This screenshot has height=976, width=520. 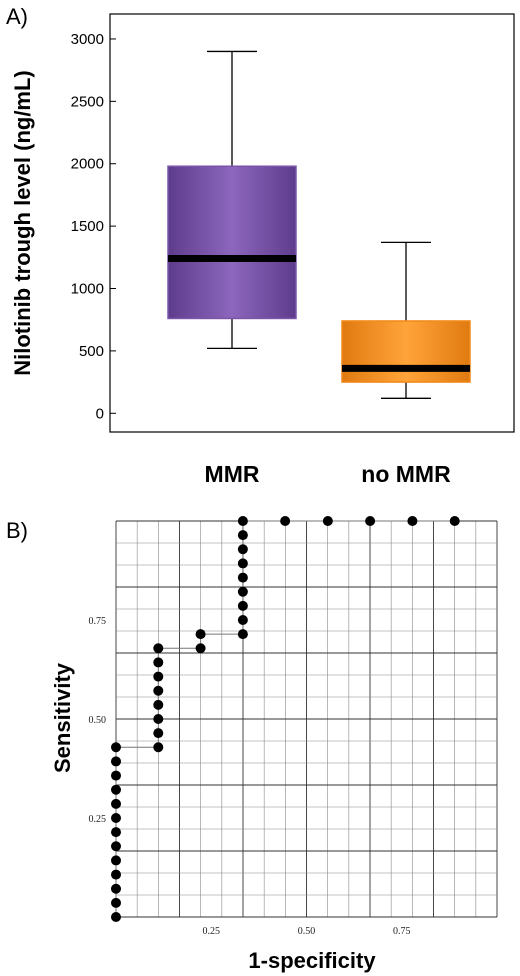 What do you see at coordinates (22, 223) in the screenshot?
I see `box-plot-y-axis-label: Nilotinib trough level (ng/mL)` at bounding box center [22, 223].